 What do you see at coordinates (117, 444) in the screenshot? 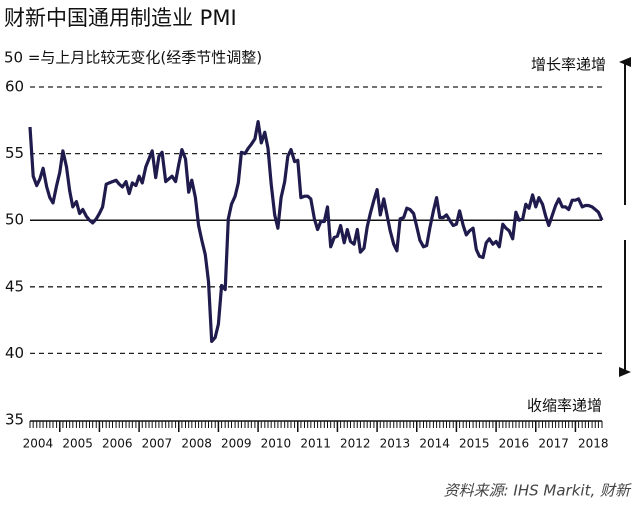
I see `x-tick-label: 2006` at bounding box center [117, 444].